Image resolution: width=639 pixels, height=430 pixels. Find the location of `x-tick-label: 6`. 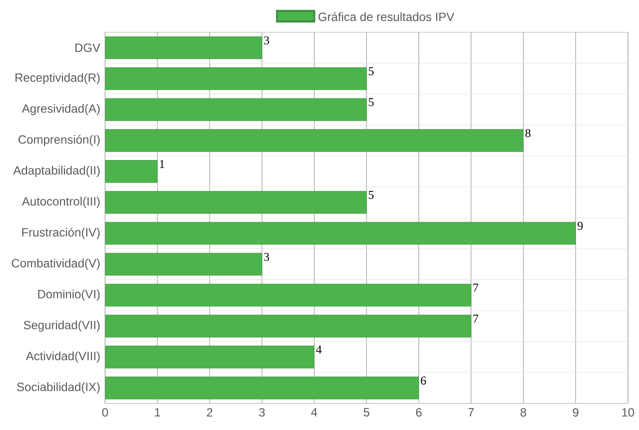

x-tick-label: 6 is located at coordinates (419, 412).